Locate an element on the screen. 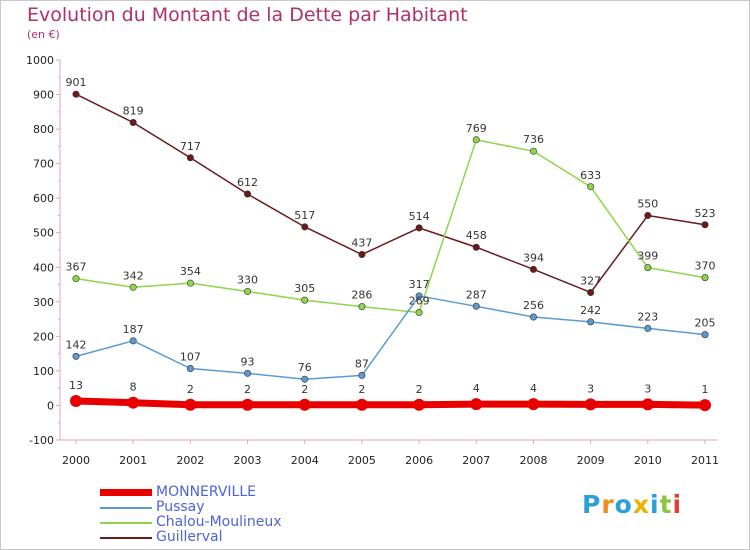  y-tick-label: 400 is located at coordinates (43, 267).